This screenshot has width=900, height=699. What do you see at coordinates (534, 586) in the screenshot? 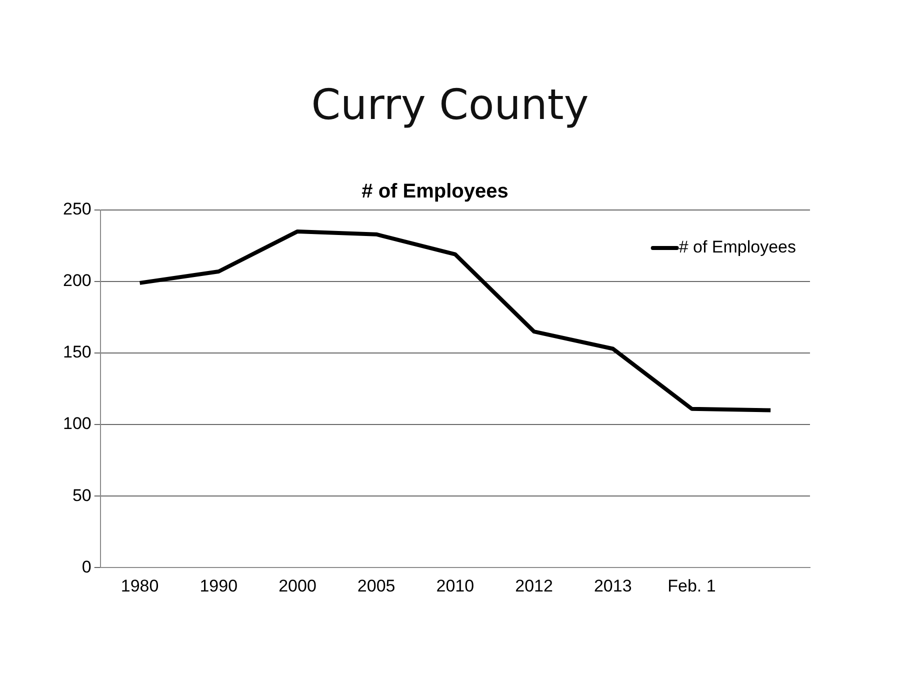
I see `x-tick-label: 2012` at bounding box center [534, 586].